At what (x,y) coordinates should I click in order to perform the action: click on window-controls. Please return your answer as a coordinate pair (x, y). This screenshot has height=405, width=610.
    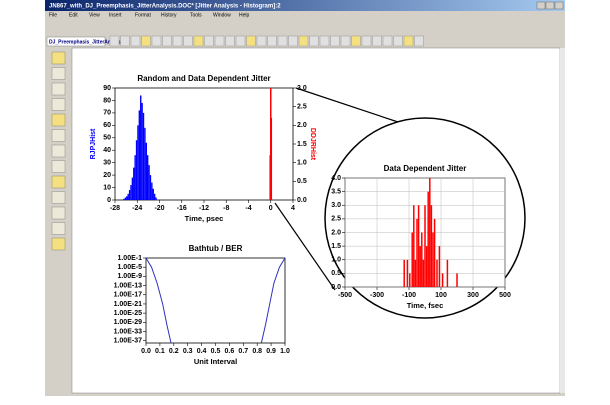
    Looking at the image, I should click on (550, 5).